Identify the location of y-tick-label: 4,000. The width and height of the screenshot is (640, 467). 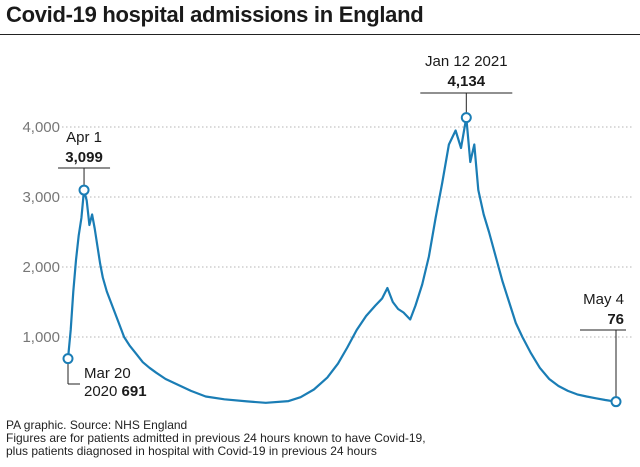
(41, 127).